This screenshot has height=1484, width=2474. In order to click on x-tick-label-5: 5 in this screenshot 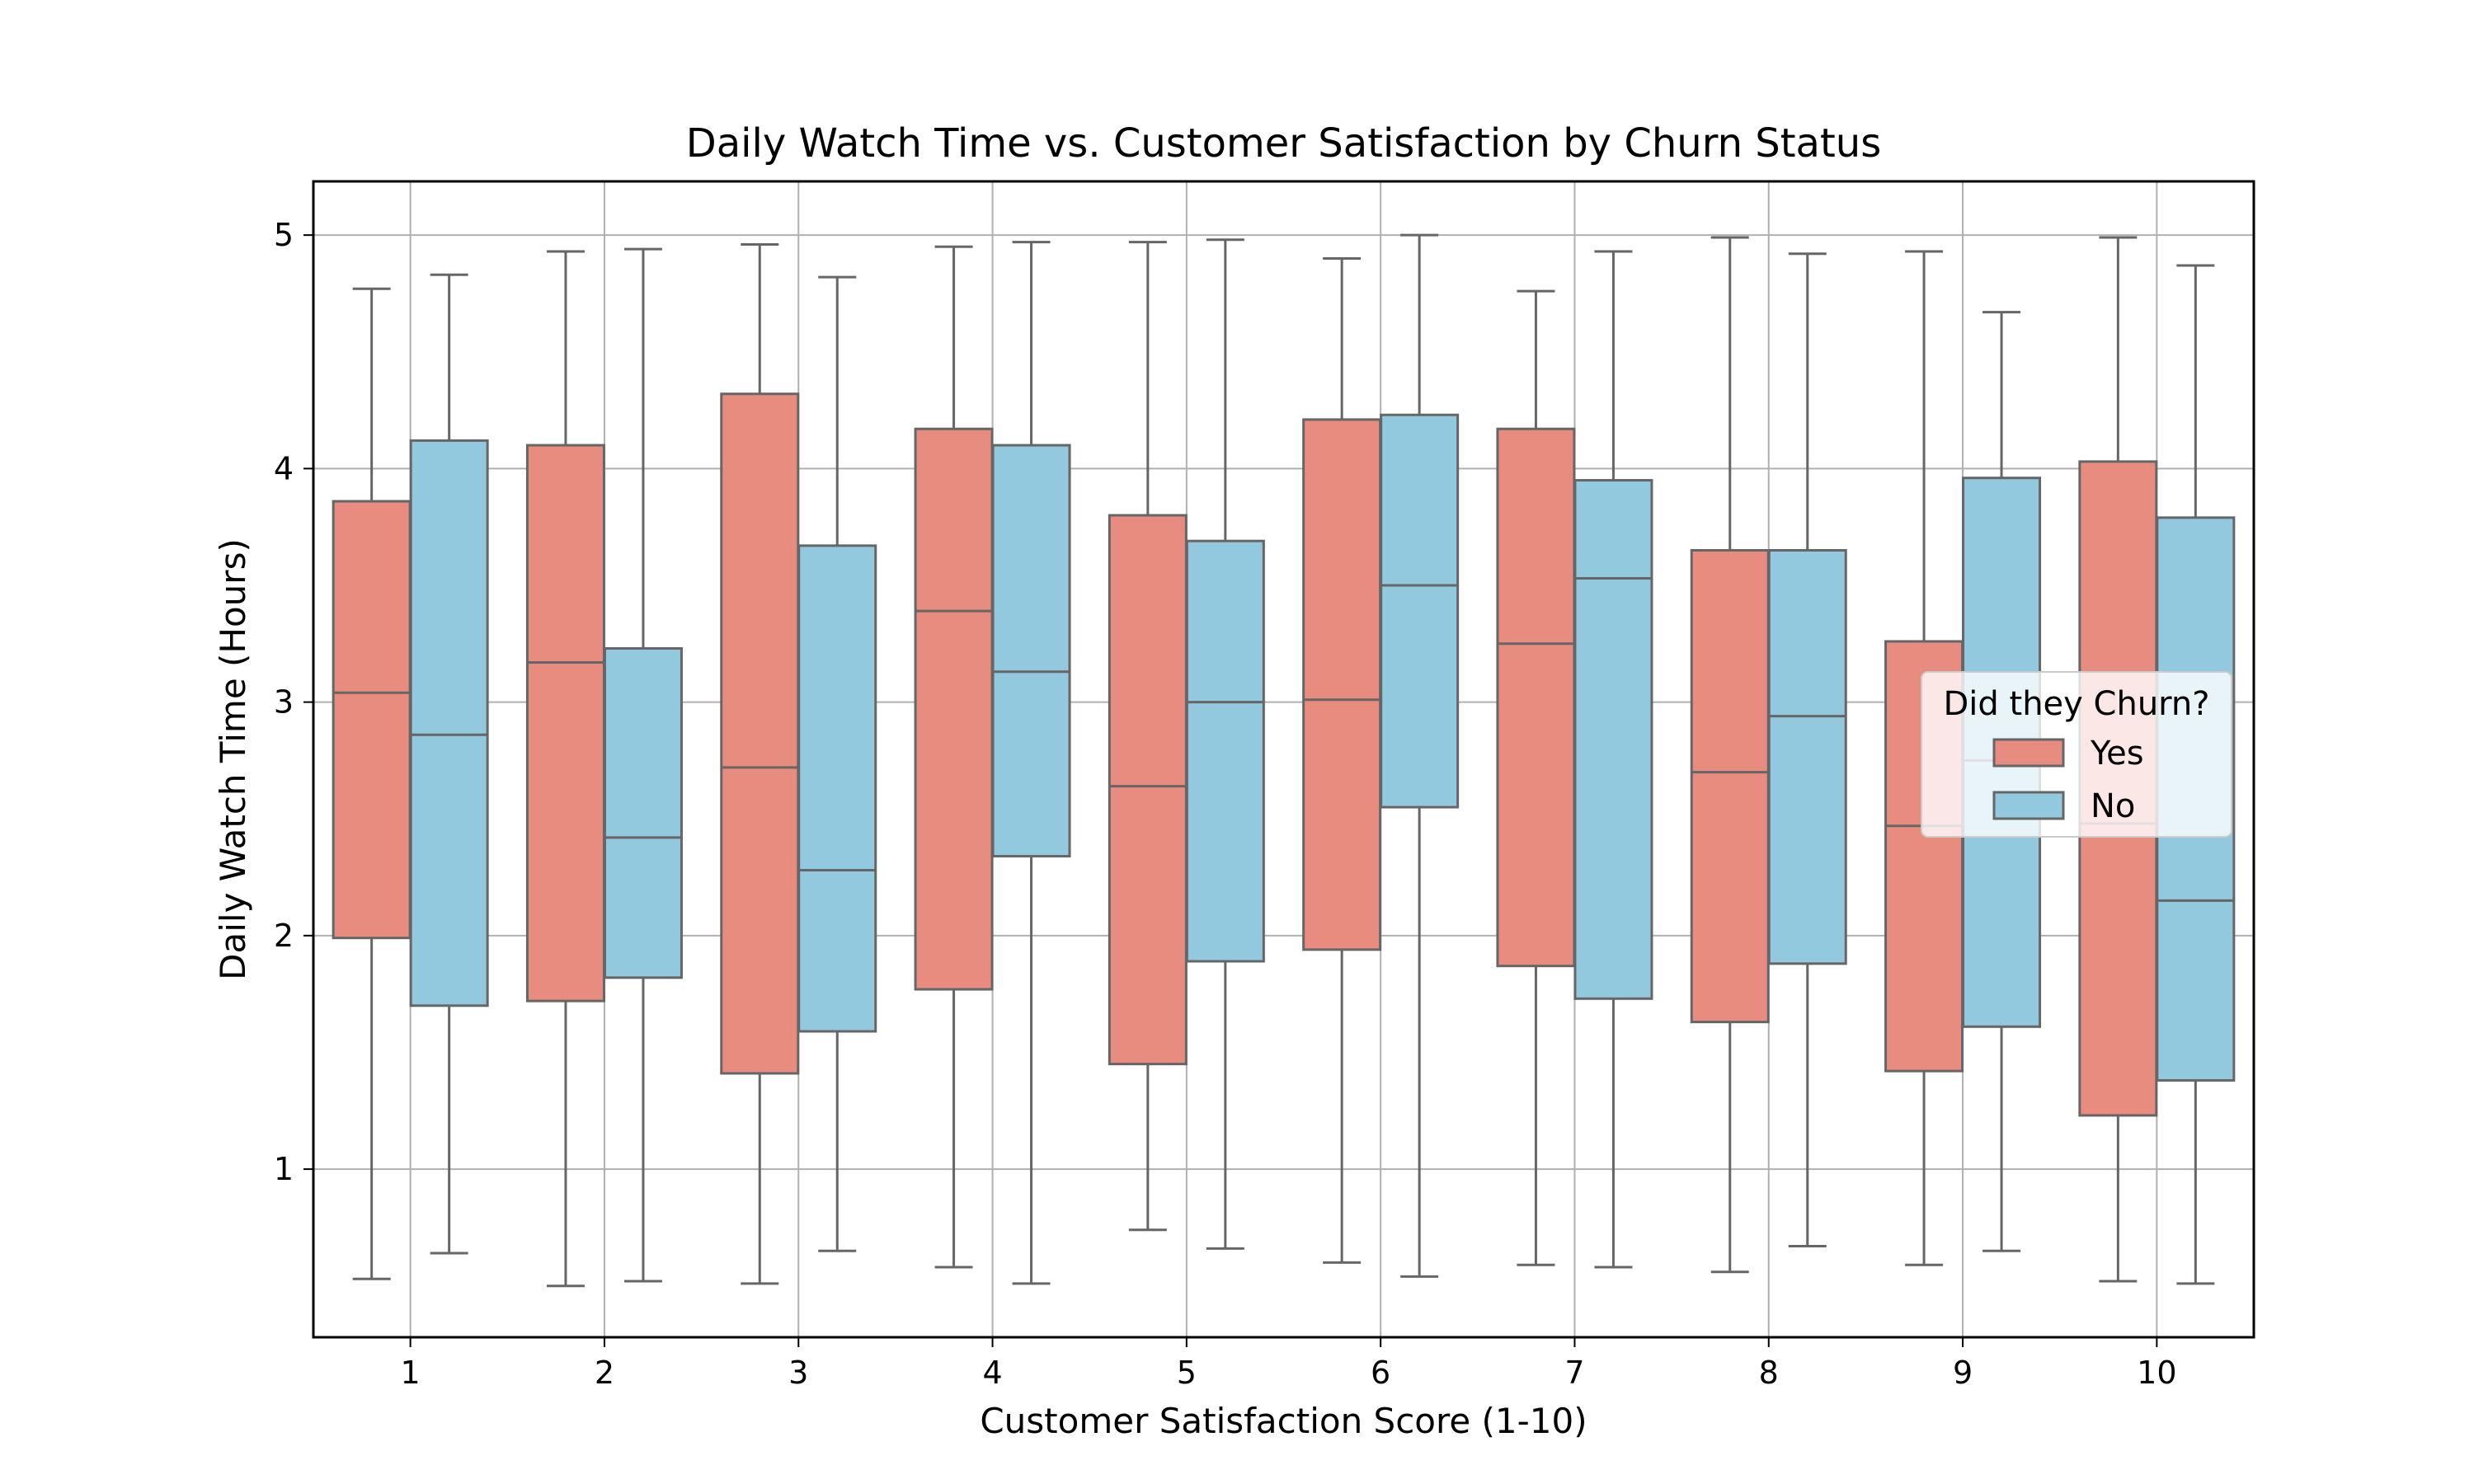, I will do `click(1187, 1373)`.